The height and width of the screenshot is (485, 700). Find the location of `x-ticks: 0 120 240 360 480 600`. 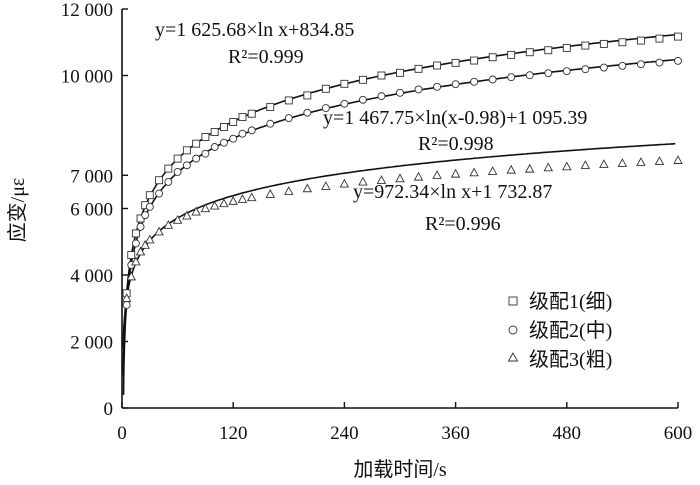

x-ticks: 0 120 240 360 480 600 is located at coordinates (404, 423).